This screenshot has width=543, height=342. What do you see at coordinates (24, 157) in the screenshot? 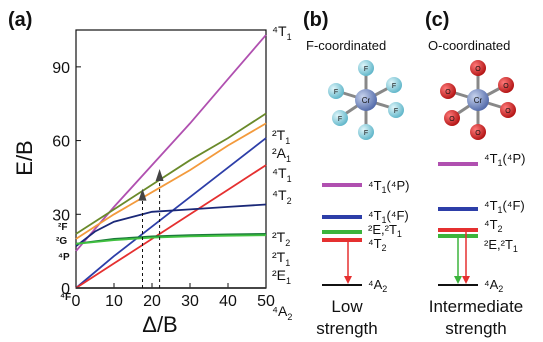
I see `y-axis-label: E/B` at bounding box center [24, 157].